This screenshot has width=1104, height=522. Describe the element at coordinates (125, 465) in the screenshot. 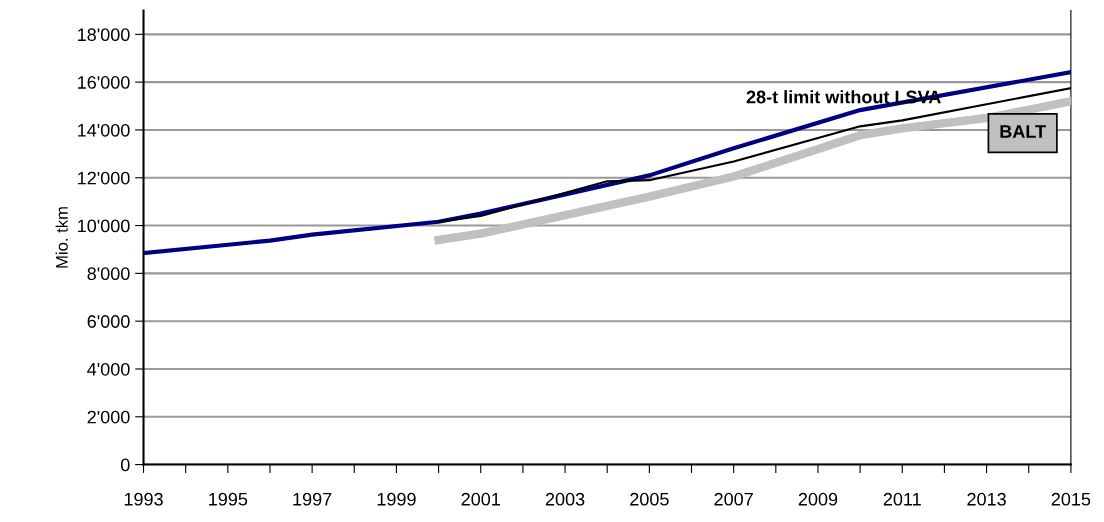

I see `y-tick-label: 0` at that location.